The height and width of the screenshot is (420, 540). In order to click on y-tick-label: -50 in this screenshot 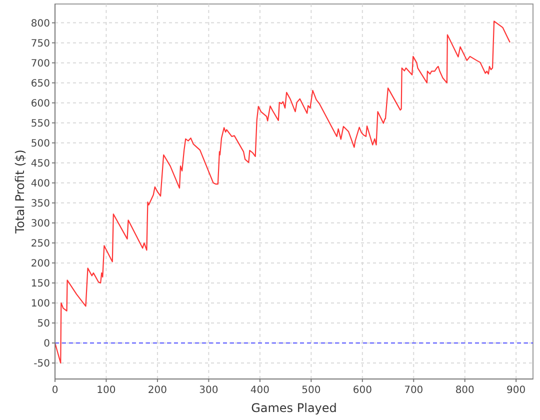, I will do `click(42, 364)`.